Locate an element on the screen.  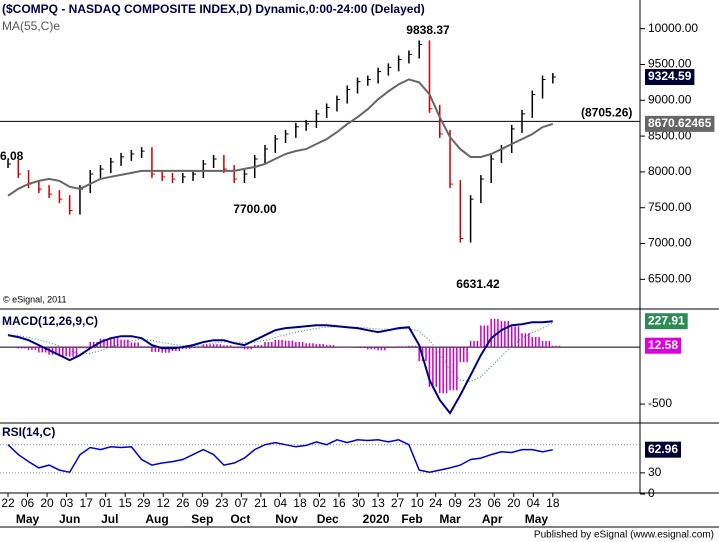
y-tick-label: 8000.00 is located at coordinates (670, 171).